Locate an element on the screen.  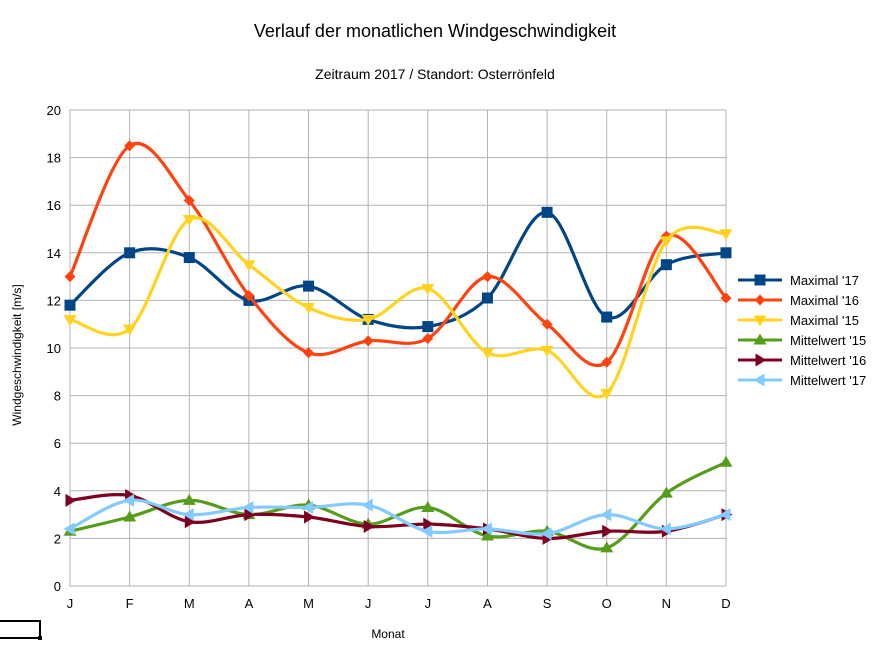
legend-label: Maximal '17 is located at coordinates (824, 280).